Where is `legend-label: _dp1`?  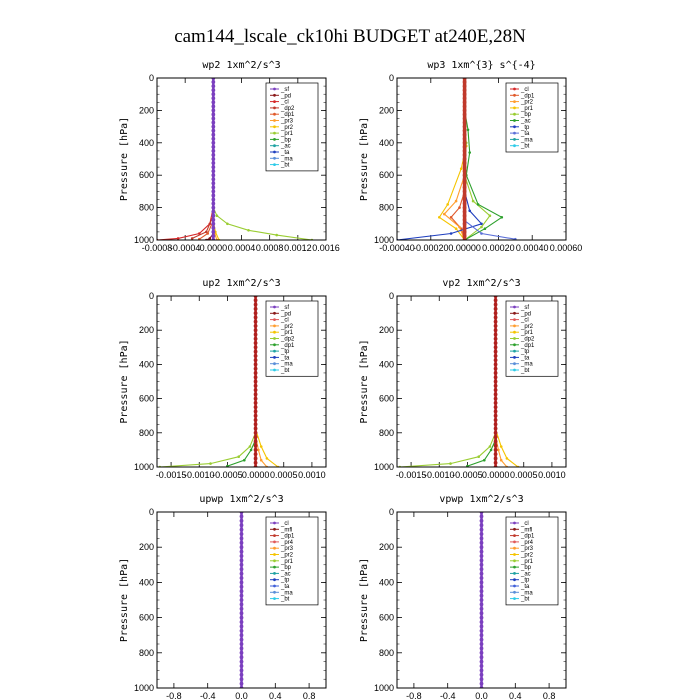
legend-label: _dp1 is located at coordinates (287, 537).